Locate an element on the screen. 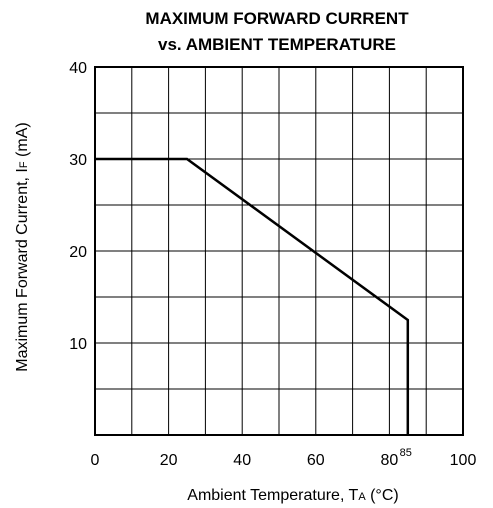  x-axis-label-unit: (°C) is located at coordinates (382, 495).